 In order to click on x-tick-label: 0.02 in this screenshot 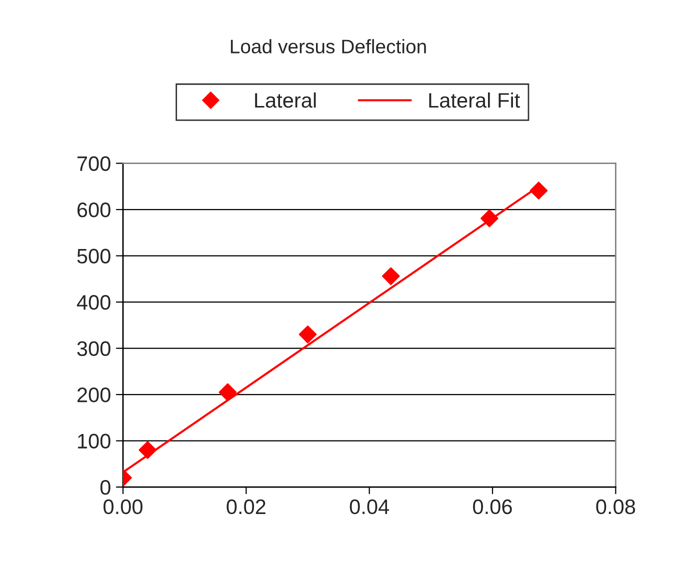, I will do `click(246, 506)`.